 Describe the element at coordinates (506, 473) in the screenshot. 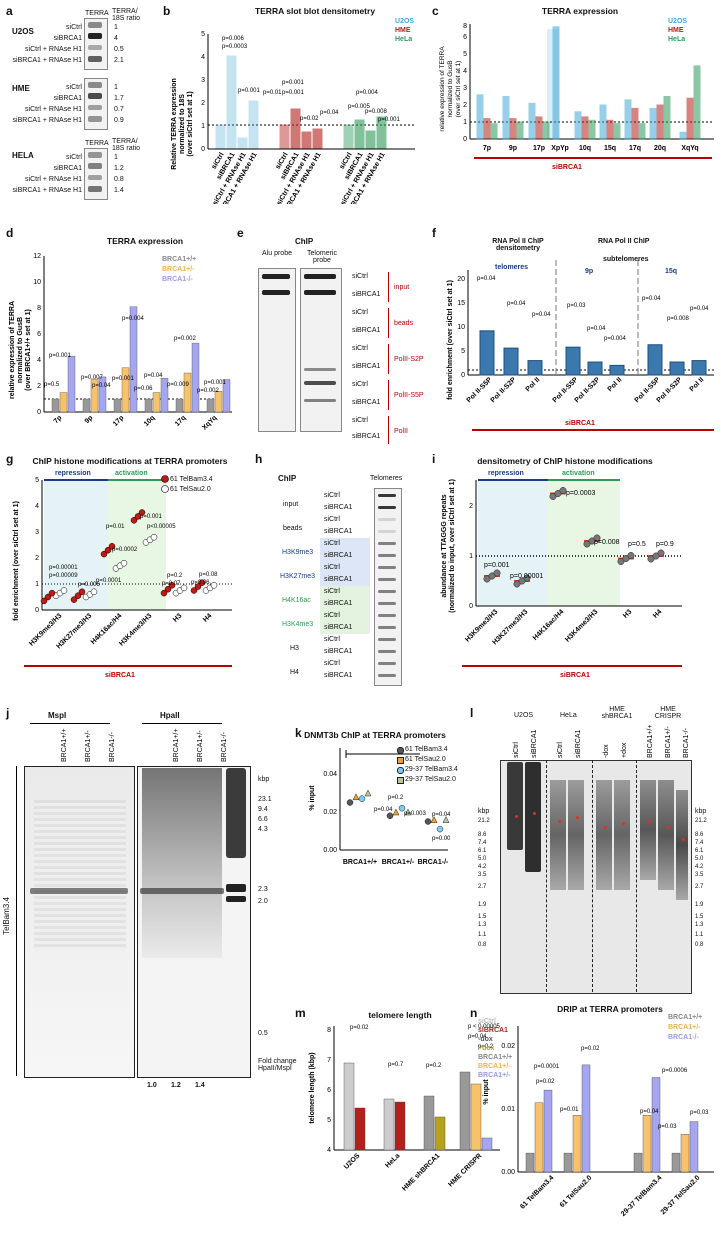

I see `region-label: repression` at that location.